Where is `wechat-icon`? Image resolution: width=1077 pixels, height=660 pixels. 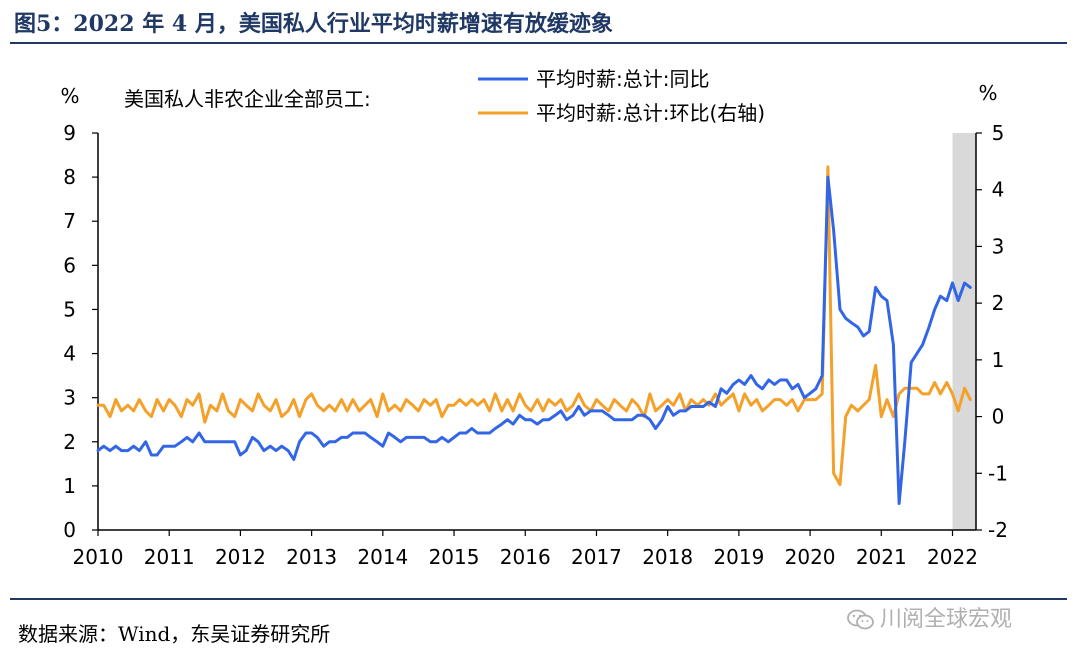 wechat-icon is located at coordinates (860, 619).